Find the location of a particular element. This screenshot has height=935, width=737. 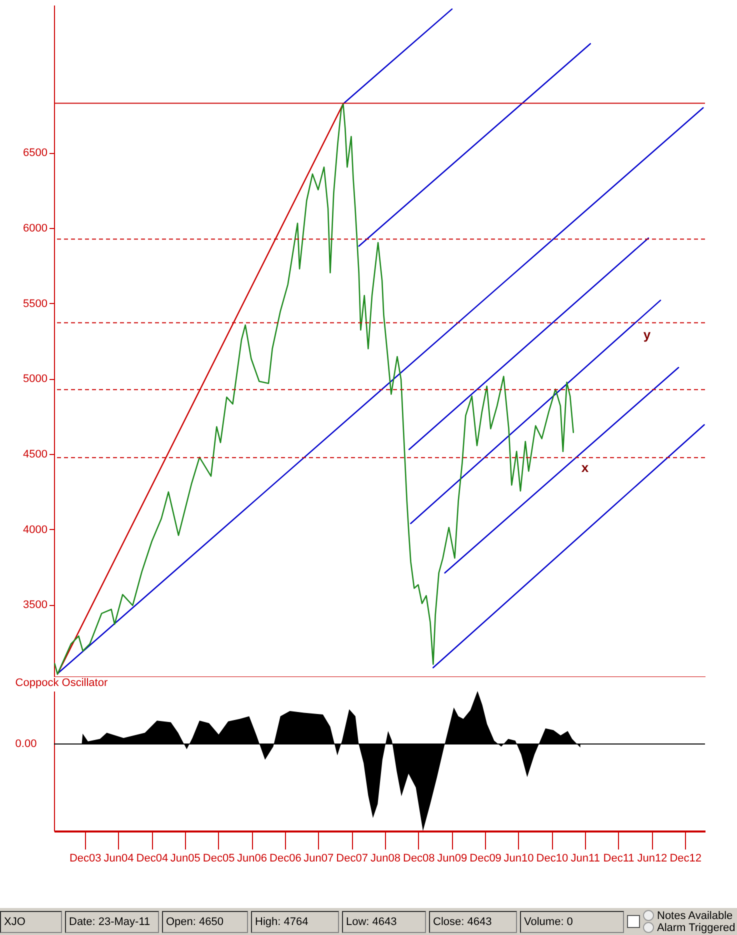

x-tick-label: Jun09 is located at coordinates (452, 858).